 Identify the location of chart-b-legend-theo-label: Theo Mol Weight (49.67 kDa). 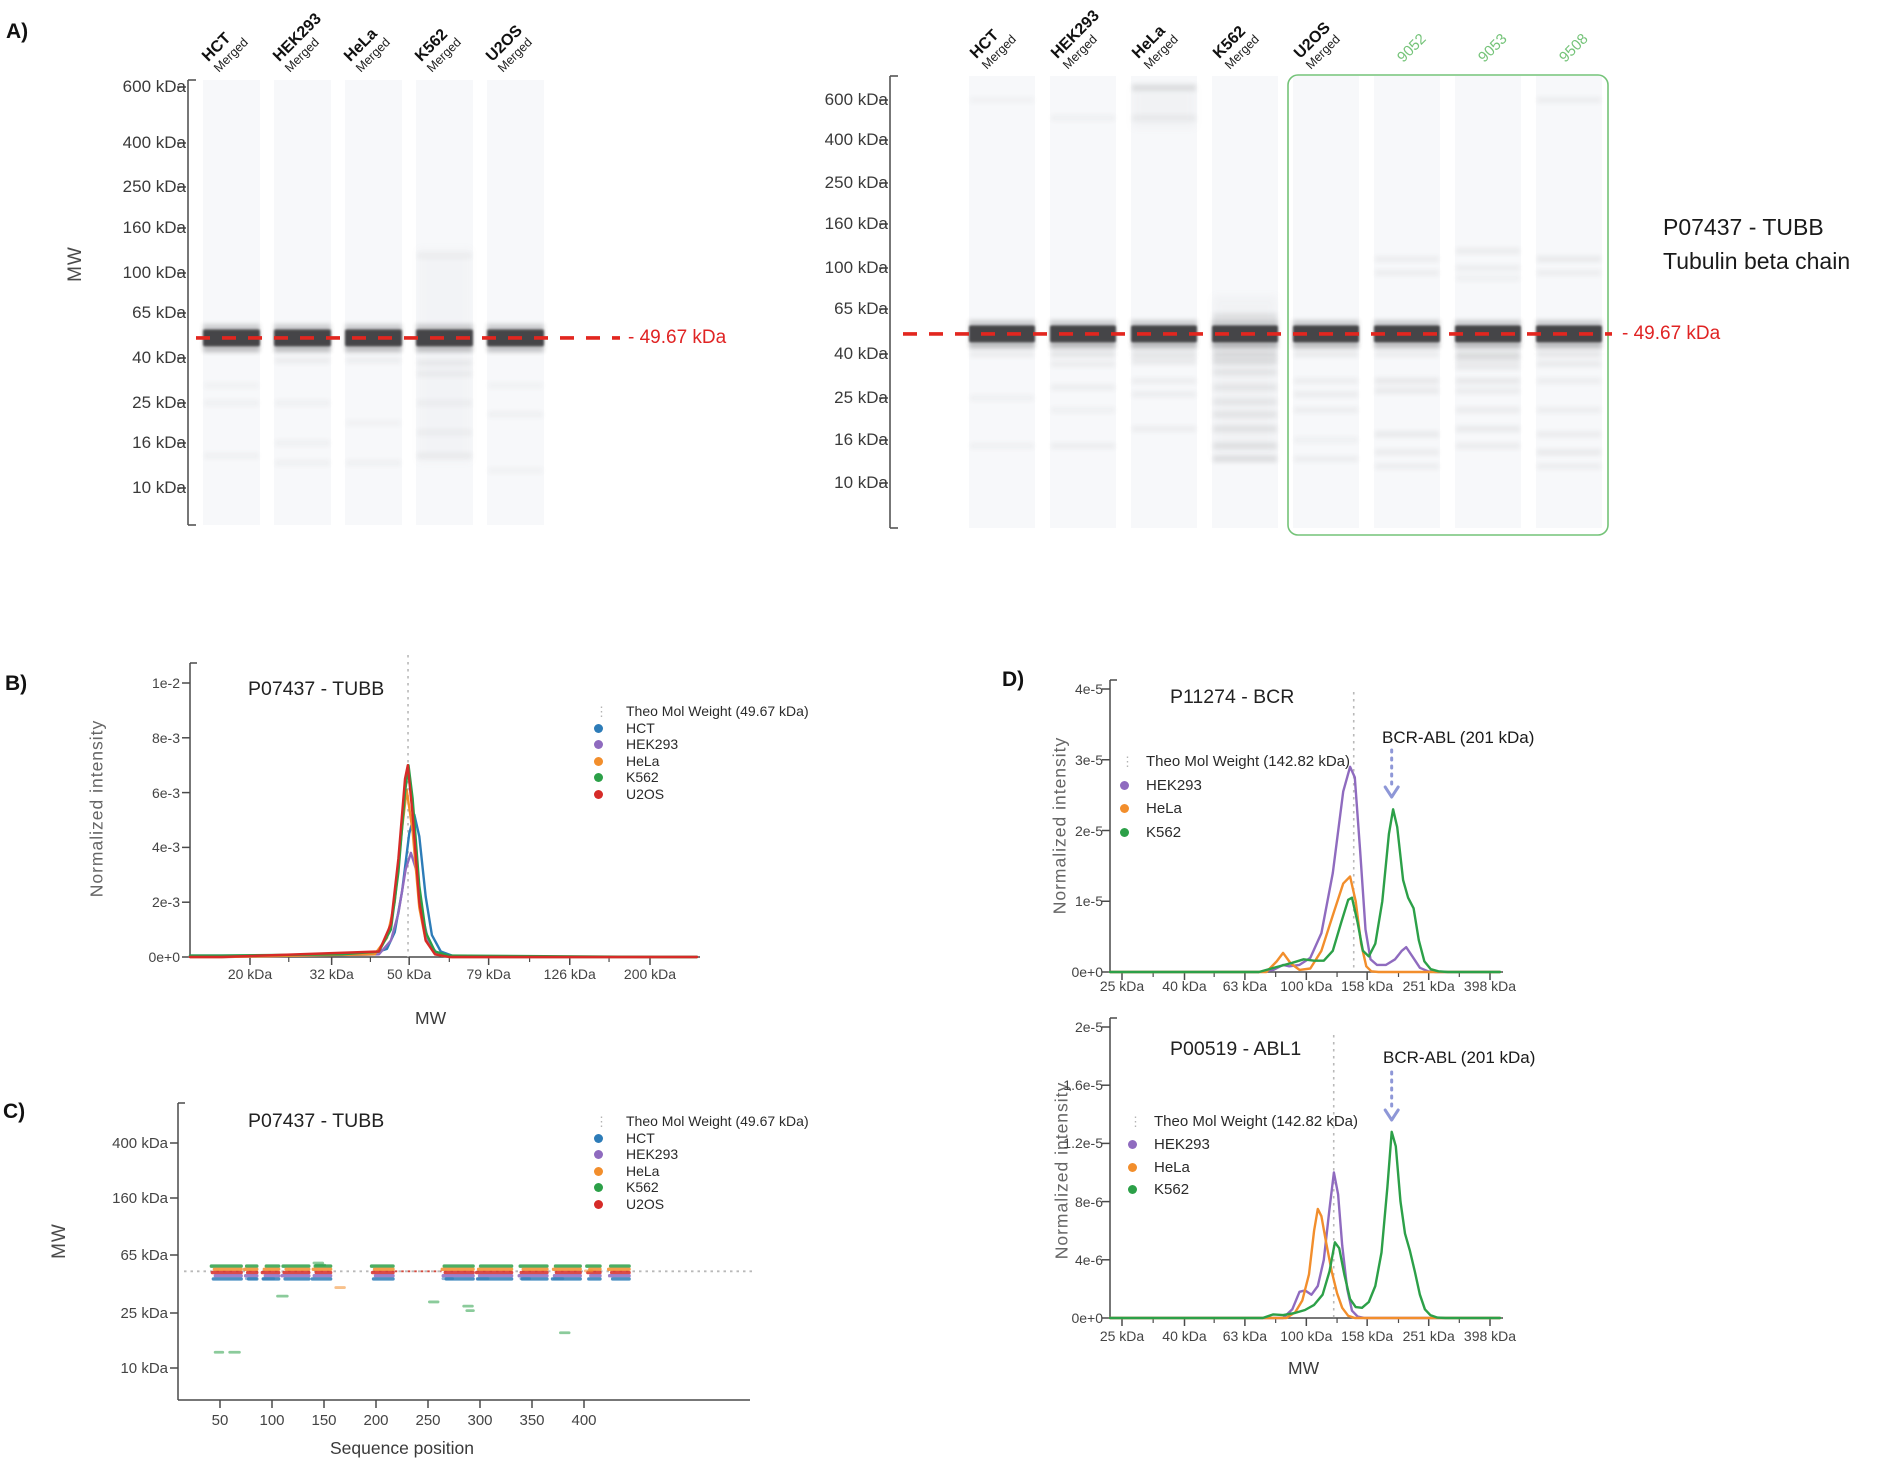
(717, 711).